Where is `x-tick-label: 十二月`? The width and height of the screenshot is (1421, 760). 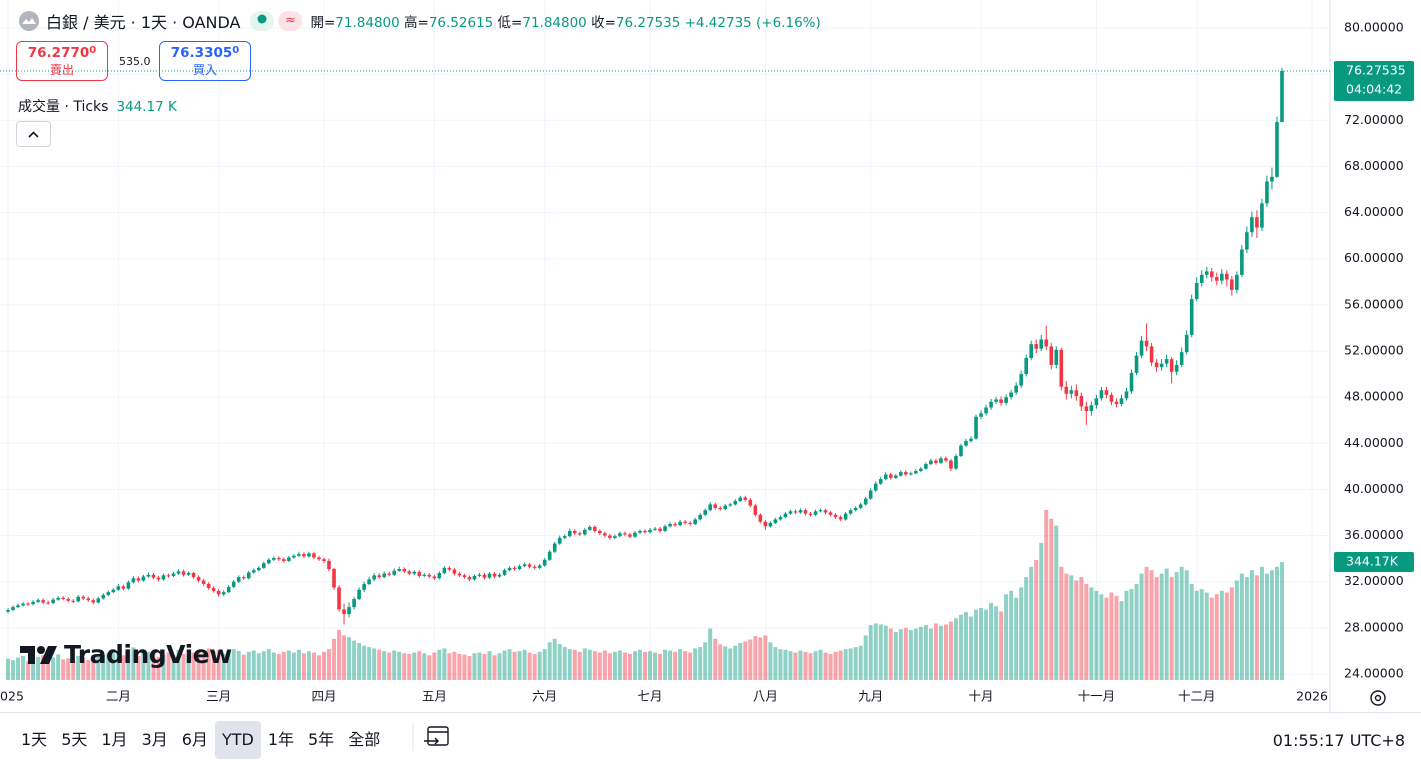
x-tick-label: 十二月 is located at coordinates (1197, 696).